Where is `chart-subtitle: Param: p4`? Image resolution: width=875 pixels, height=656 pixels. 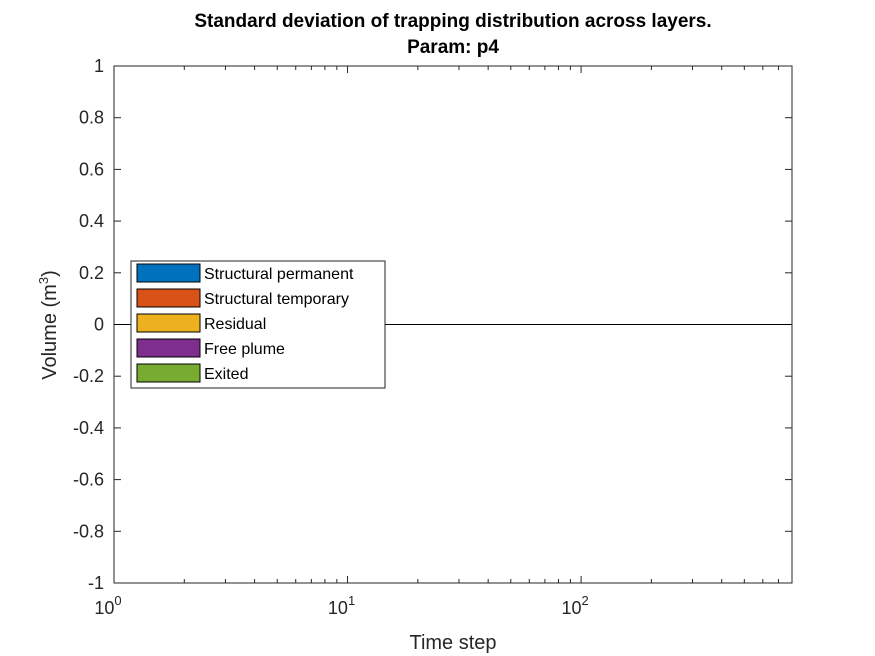 chart-subtitle: Param: p4 is located at coordinates (453, 47).